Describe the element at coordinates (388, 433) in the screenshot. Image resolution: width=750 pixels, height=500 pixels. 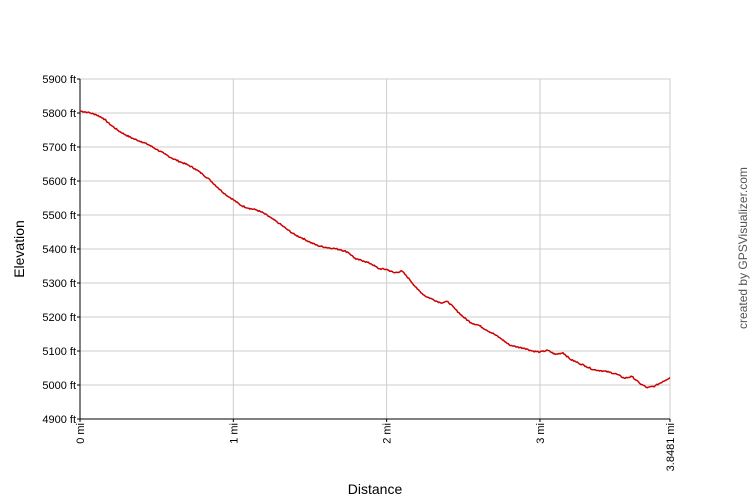
I see `x-tick-label: 2 mi` at that location.